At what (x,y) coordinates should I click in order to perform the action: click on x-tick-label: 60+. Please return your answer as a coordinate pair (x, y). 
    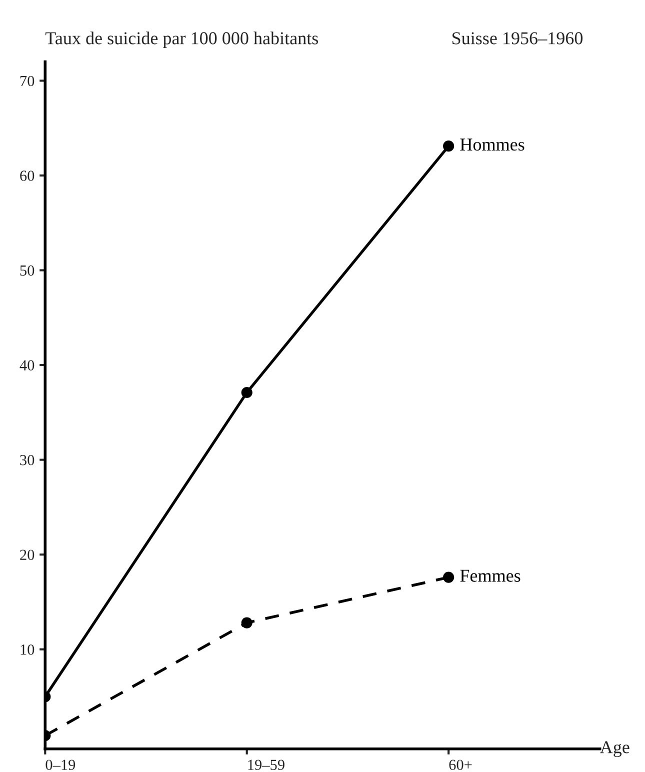
    Looking at the image, I should click on (460, 765).